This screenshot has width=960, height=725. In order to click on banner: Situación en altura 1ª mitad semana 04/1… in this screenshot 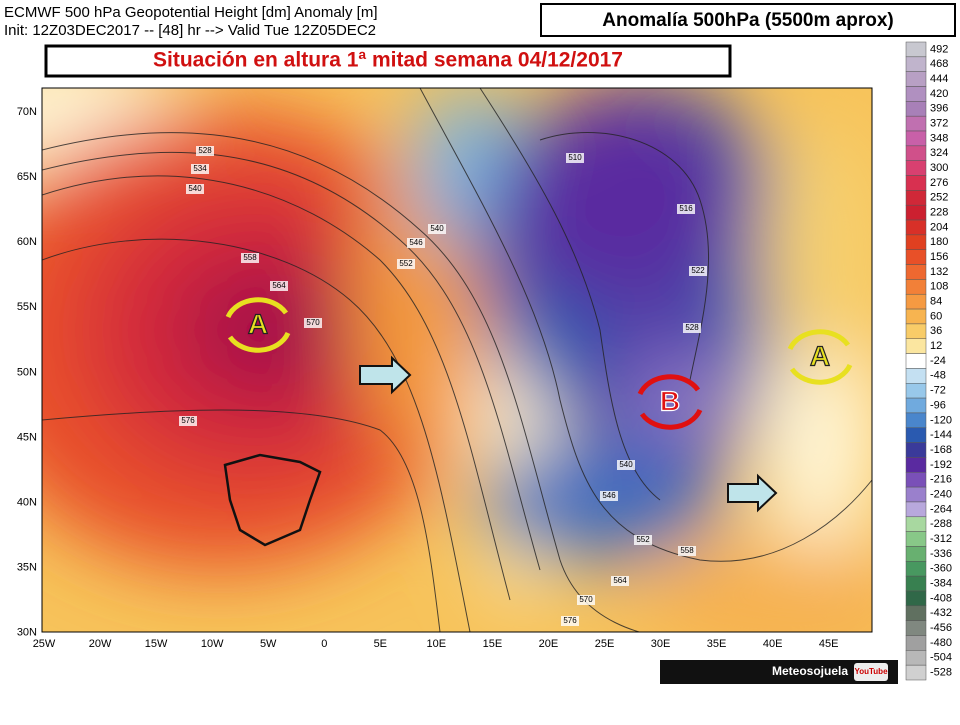, I will do `click(388, 60)`.